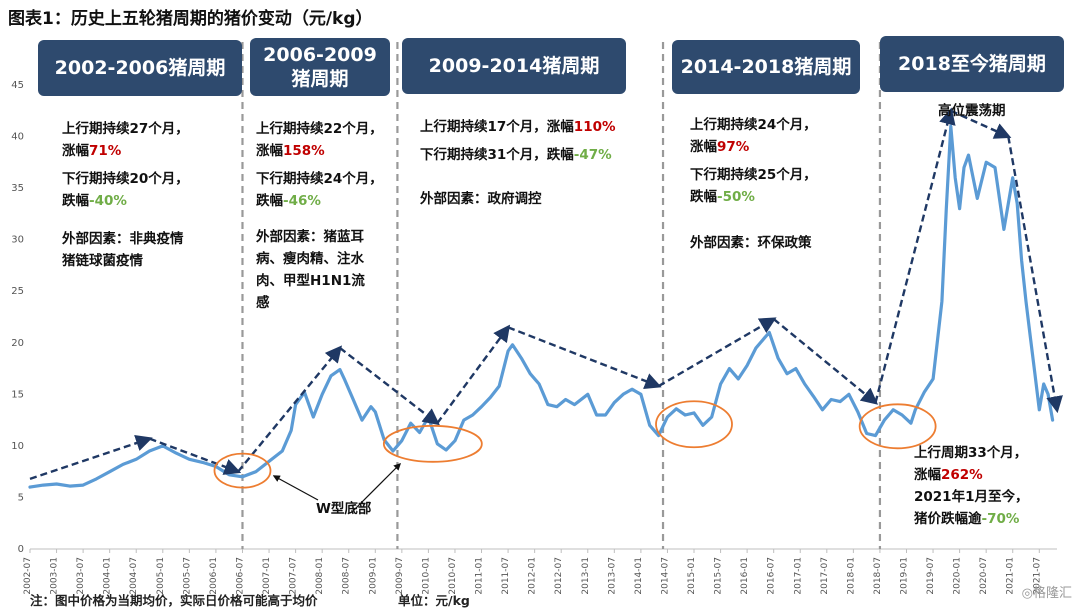 The height and width of the screenshot is (609, 1080). What do you see at coordinates (81, 576) in the screenshot?
I see `x-tick-label: 2003-07` at bounding box center [81, 576].